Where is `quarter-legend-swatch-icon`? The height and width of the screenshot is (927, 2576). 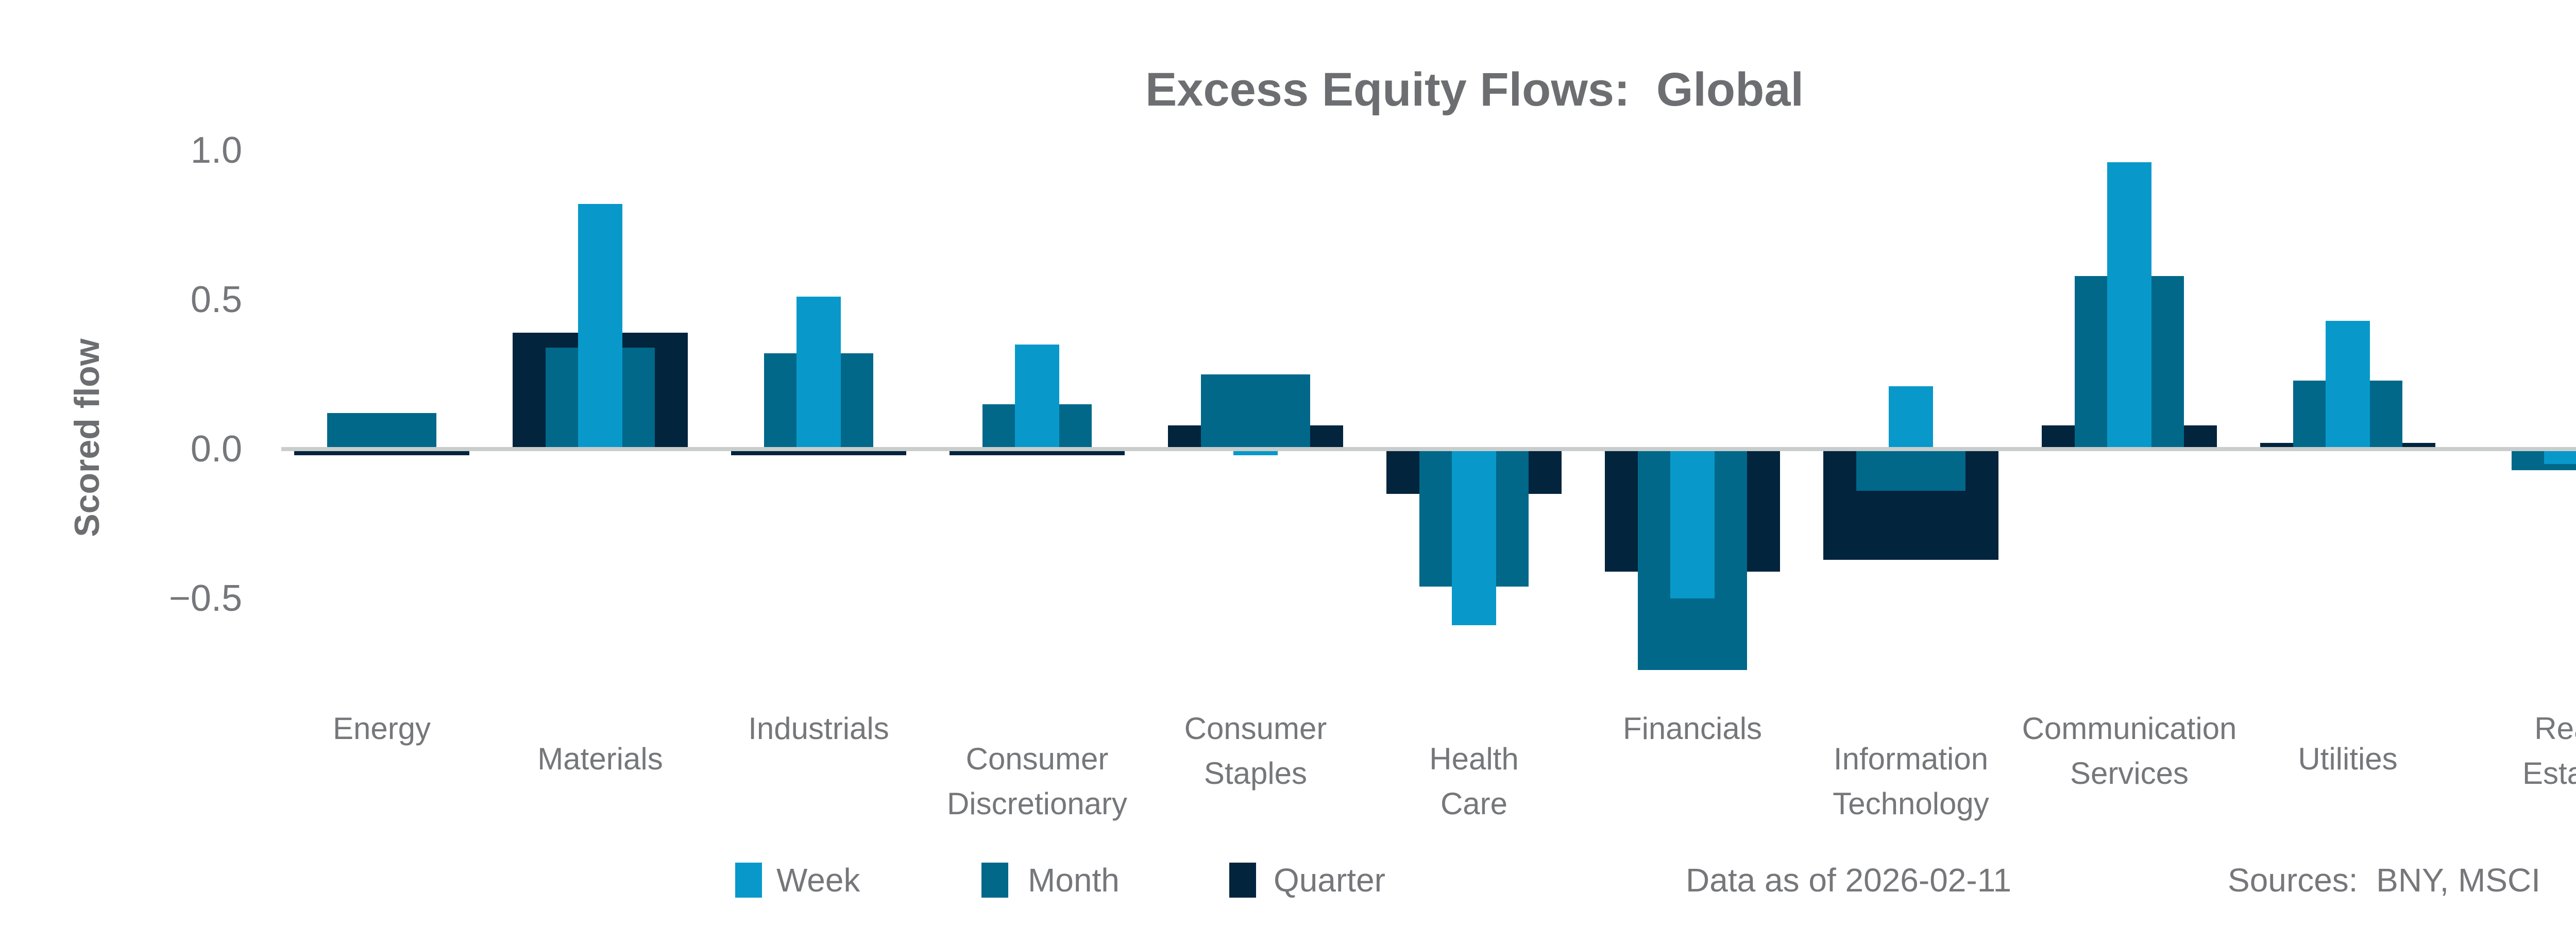 quarter-legend-swatch-icon is located at coordinates (1242, 880).